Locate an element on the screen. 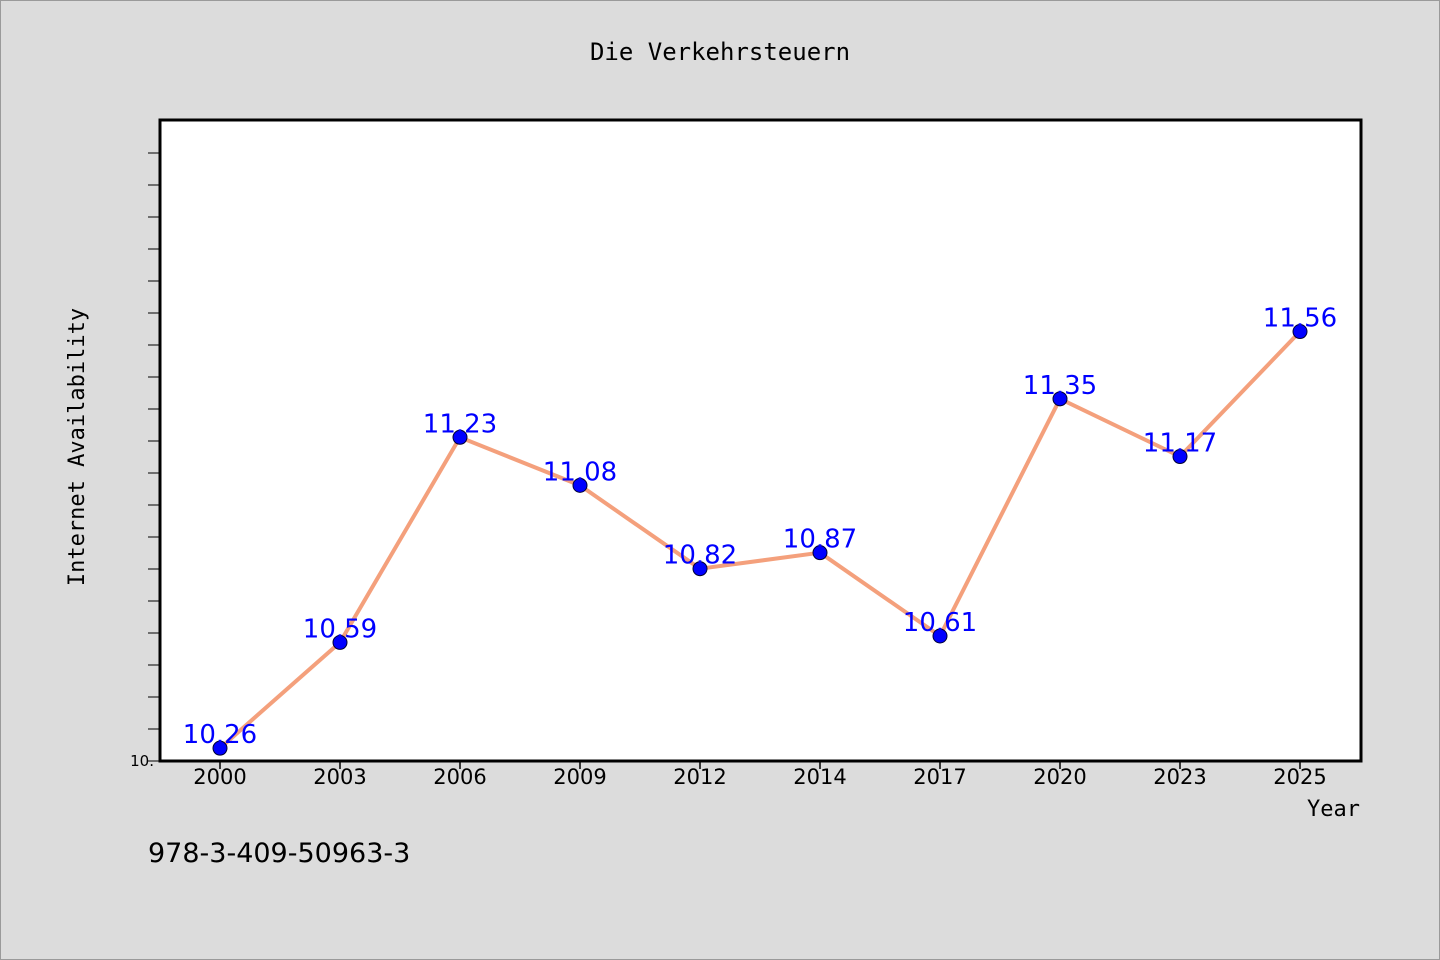  y-axis-ticks is located at coordinates (154, 457).